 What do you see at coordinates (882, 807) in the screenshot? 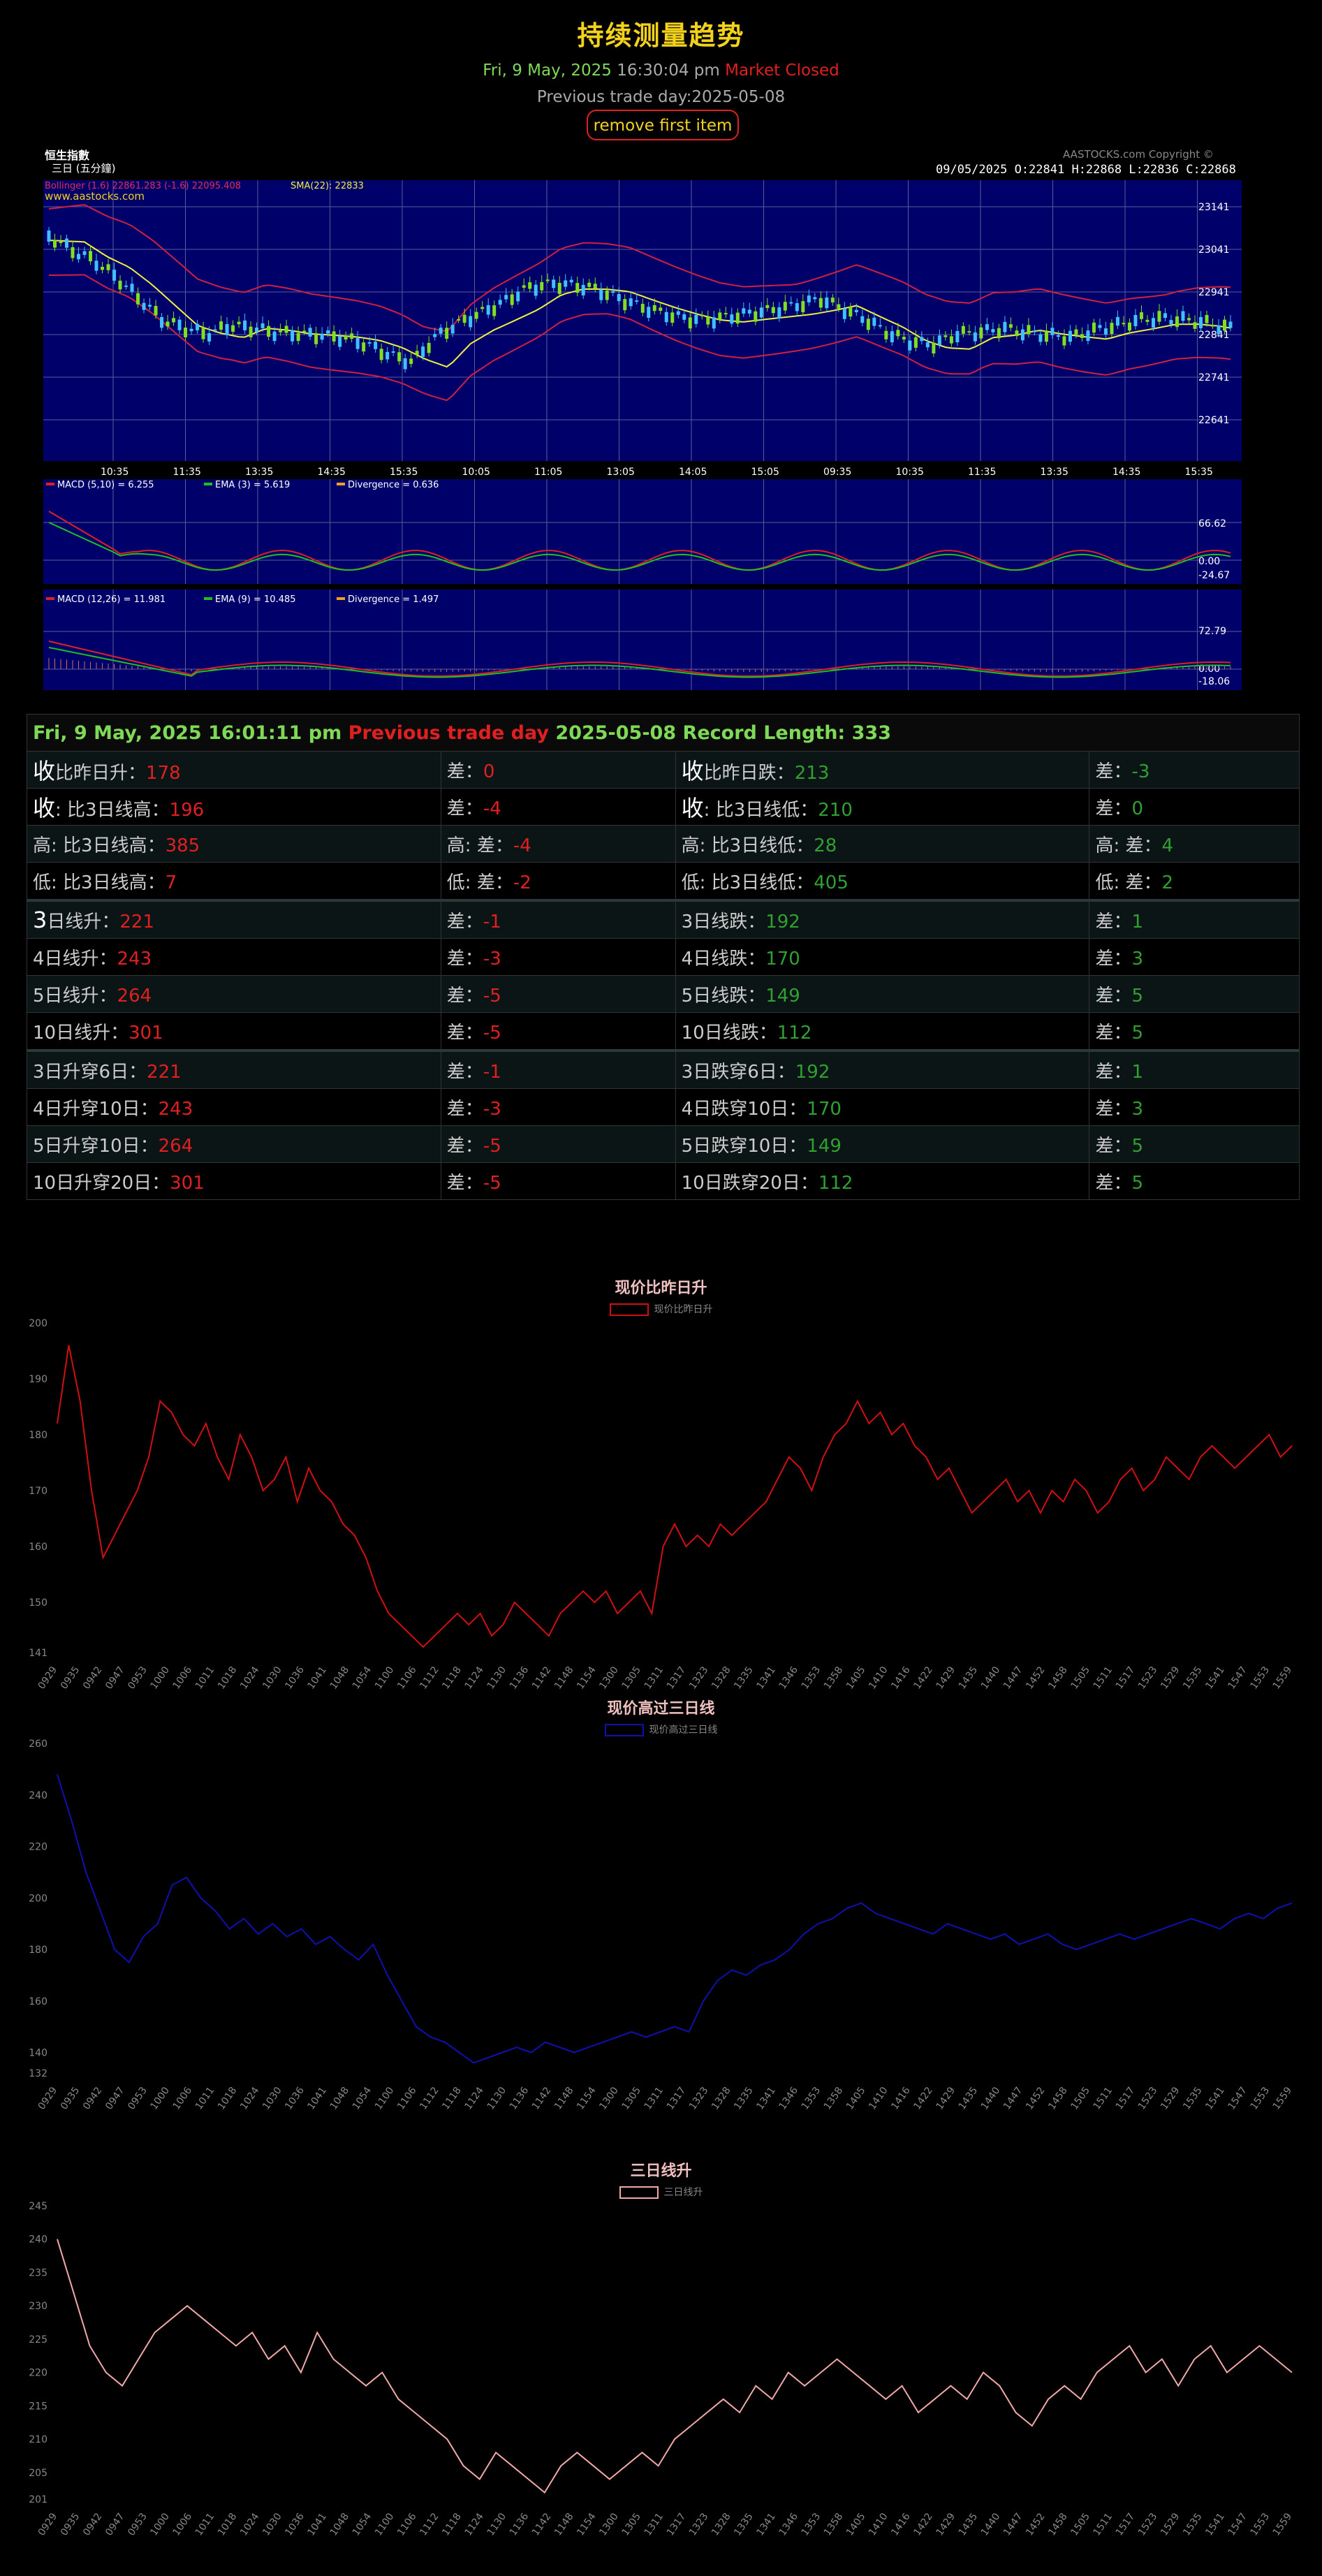
I see `table-cell: 收: 比3日线低：210` at bounding box center [882, 807].